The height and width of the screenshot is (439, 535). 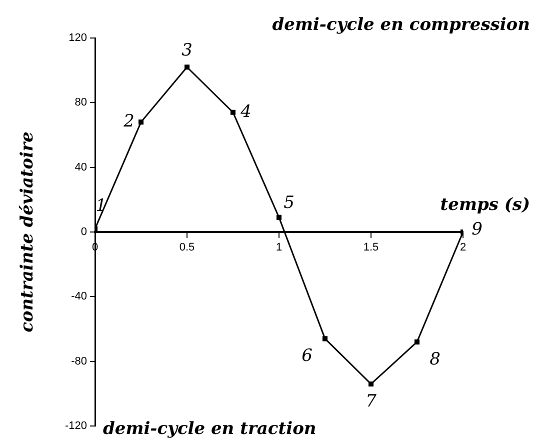 What do you see at coordinates (79, 296) in the screenshot?
I see `y-tick-label: -40` at bounding box center [79, 296].